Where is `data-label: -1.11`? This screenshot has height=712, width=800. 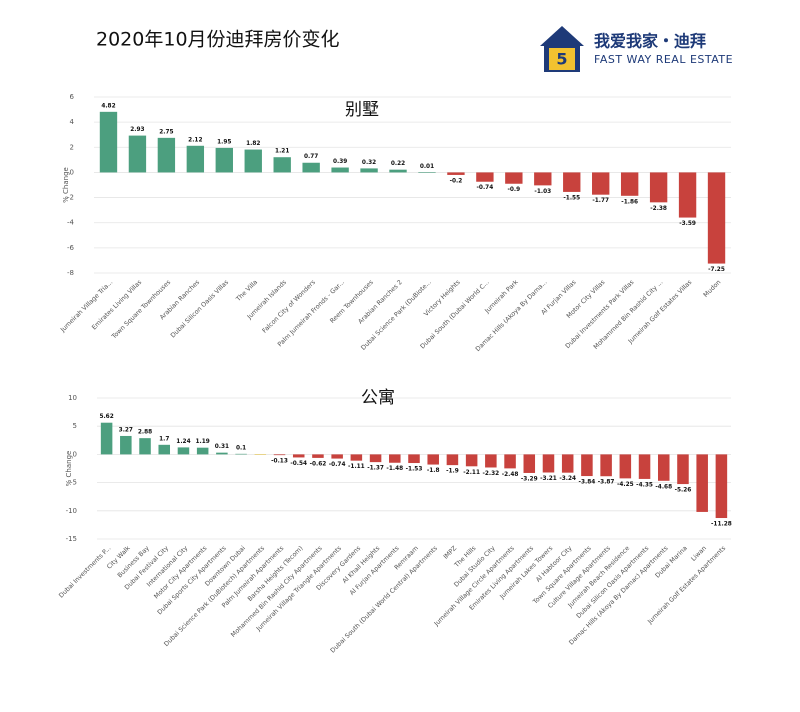 data-label: -1.11 is located at coordinates (356, 467).